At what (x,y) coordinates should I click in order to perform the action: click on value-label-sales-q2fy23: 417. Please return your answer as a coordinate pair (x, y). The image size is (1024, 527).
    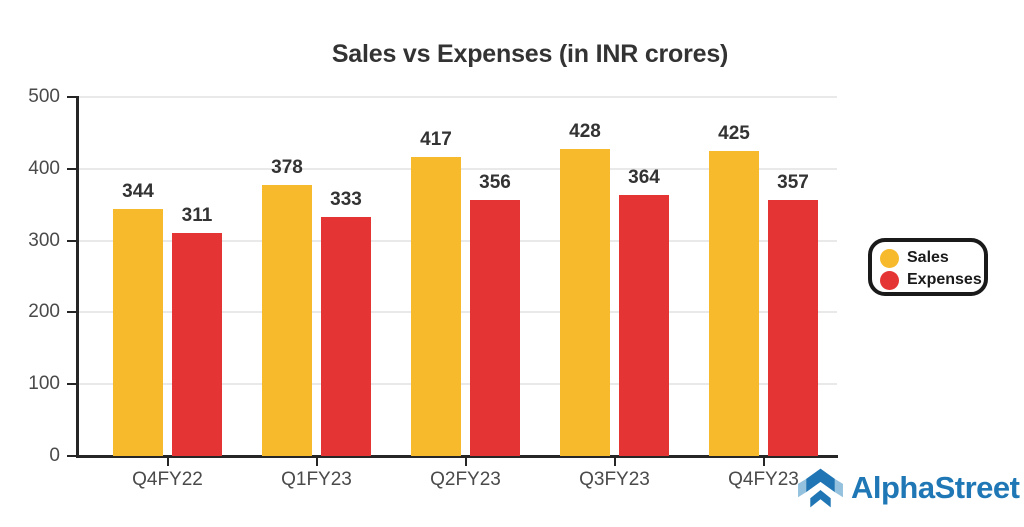
    Looking at the image, I should click on (436, 139).